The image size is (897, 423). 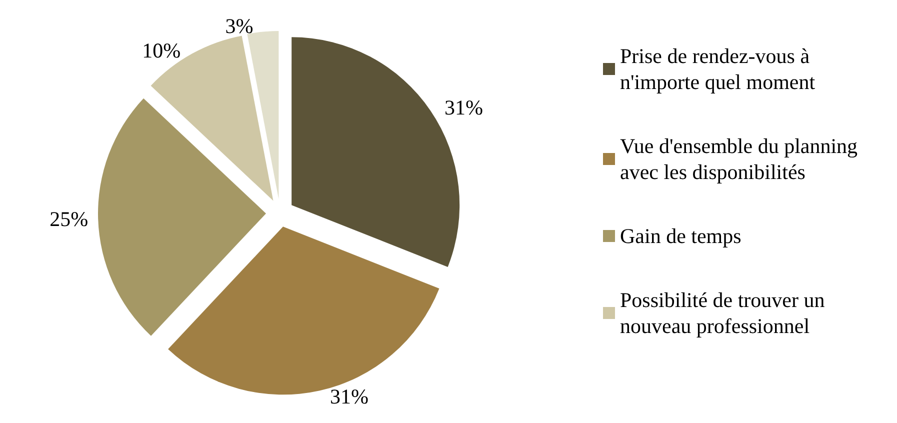 What do you see at coordinates (681, 236) in the screenshot?
I see `legend-label: Gain de temps` at bounding box center [681, 236].